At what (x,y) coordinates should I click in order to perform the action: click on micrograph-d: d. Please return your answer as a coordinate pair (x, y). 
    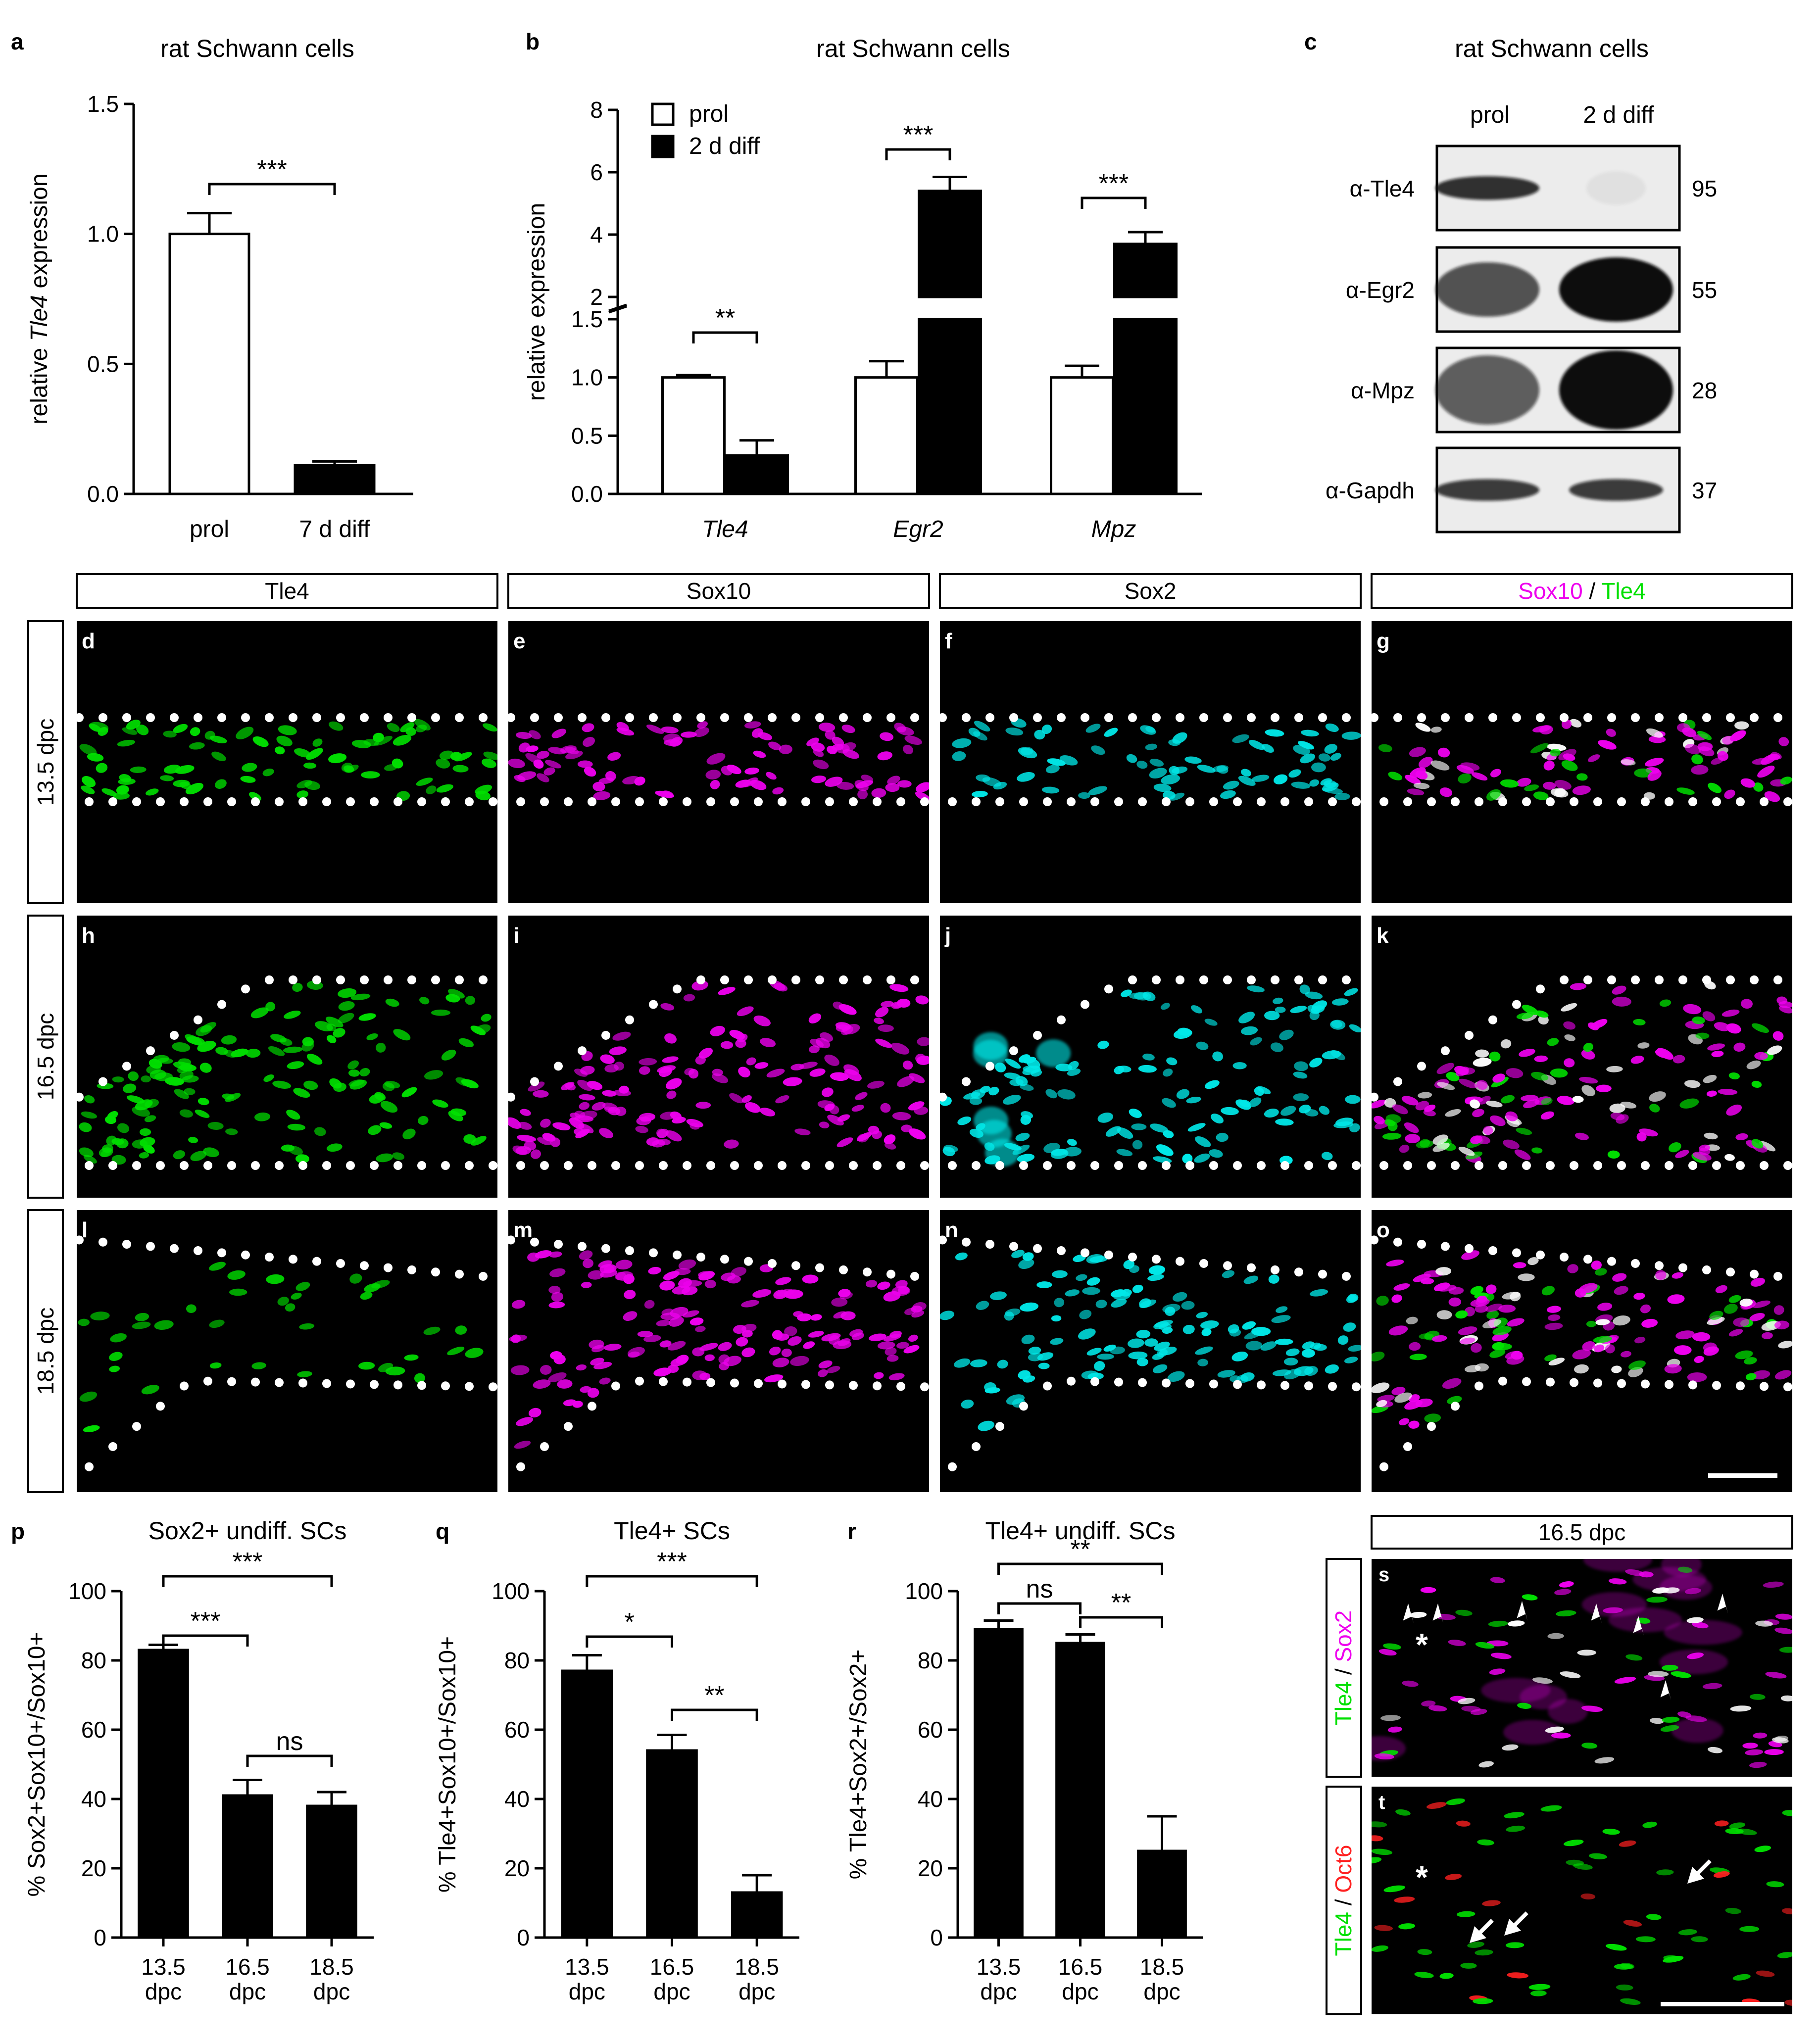
    Looking at the image, I should click on (287, 762).